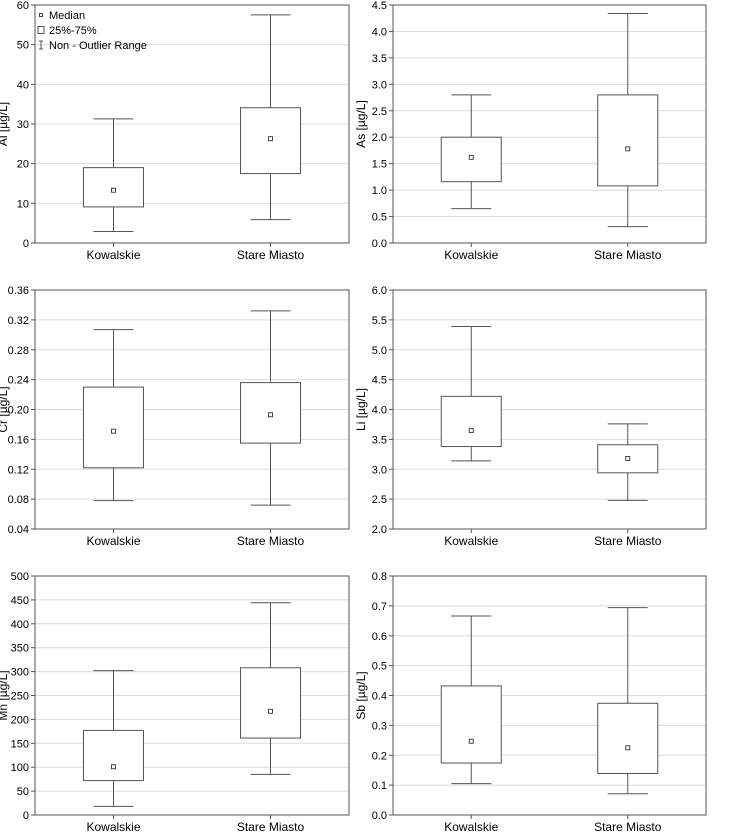  What do you see at coordinates (379, 577) in the screenshot?
I see `y-tick-label: 0.8` at bounding box center [379, 577].